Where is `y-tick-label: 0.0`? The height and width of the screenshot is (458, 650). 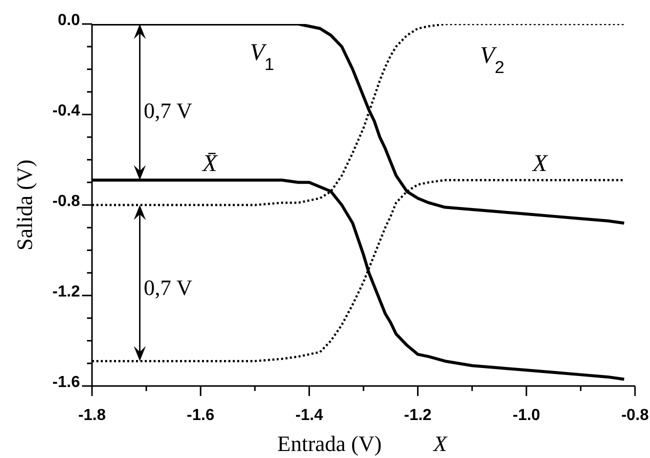
y-tick-label: 0.0 is located at coordinates (69, 20).